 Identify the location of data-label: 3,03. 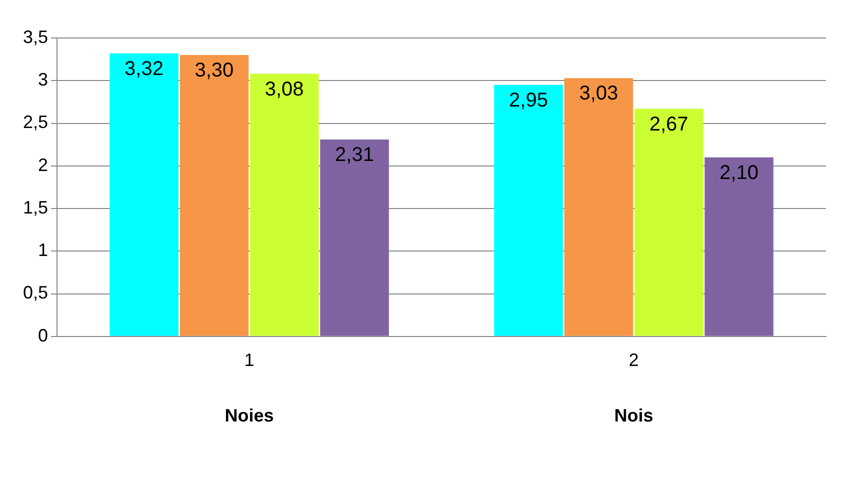
(598, 93).